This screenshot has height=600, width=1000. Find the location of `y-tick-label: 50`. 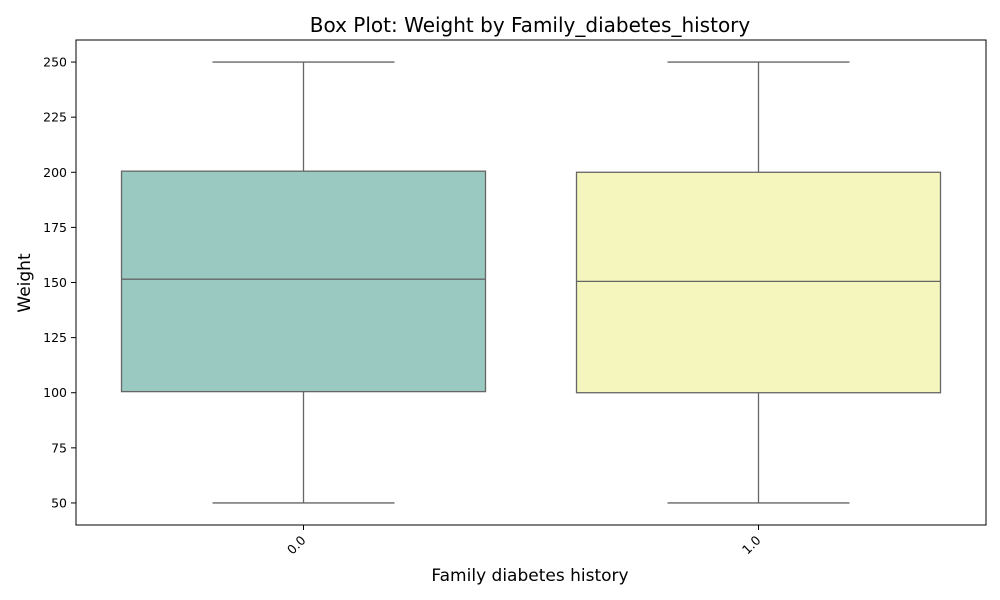

y-tick-label: 50 is located at coordinates (59, 502).